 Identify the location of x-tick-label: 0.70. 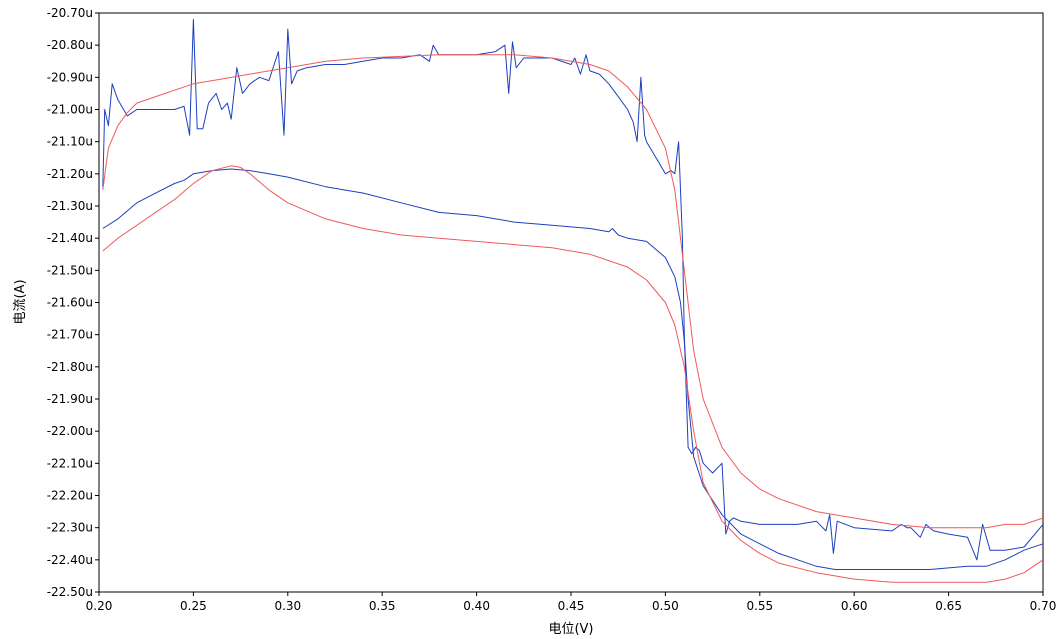
(1043, 606).